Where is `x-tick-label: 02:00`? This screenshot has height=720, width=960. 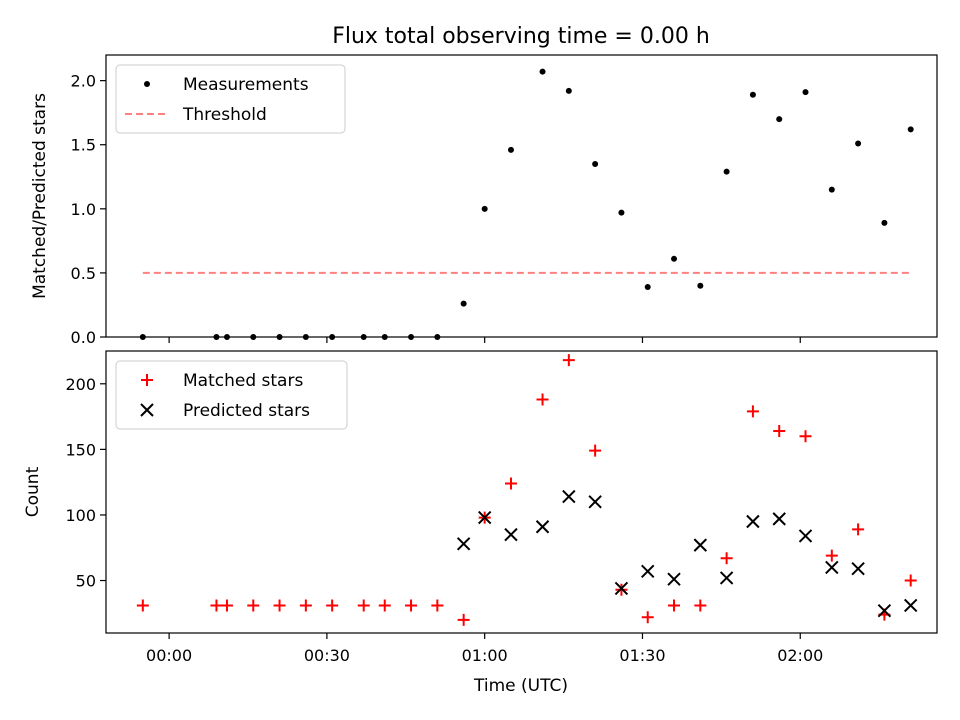
x-tick-label: 02:00 is located at coordinates (800, 655).